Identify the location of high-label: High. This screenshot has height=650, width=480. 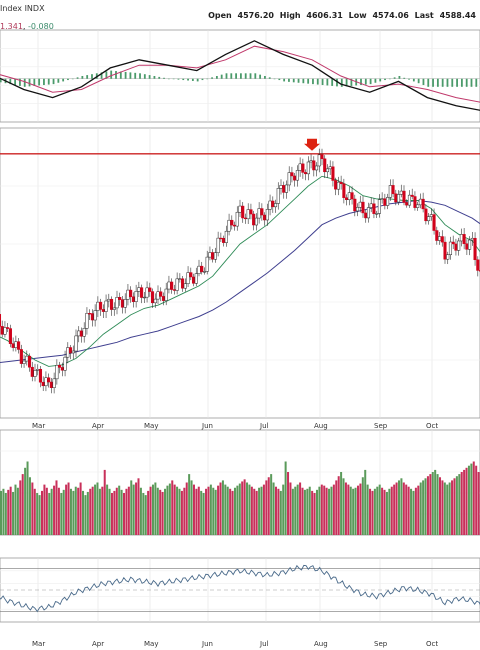
(290, 15).